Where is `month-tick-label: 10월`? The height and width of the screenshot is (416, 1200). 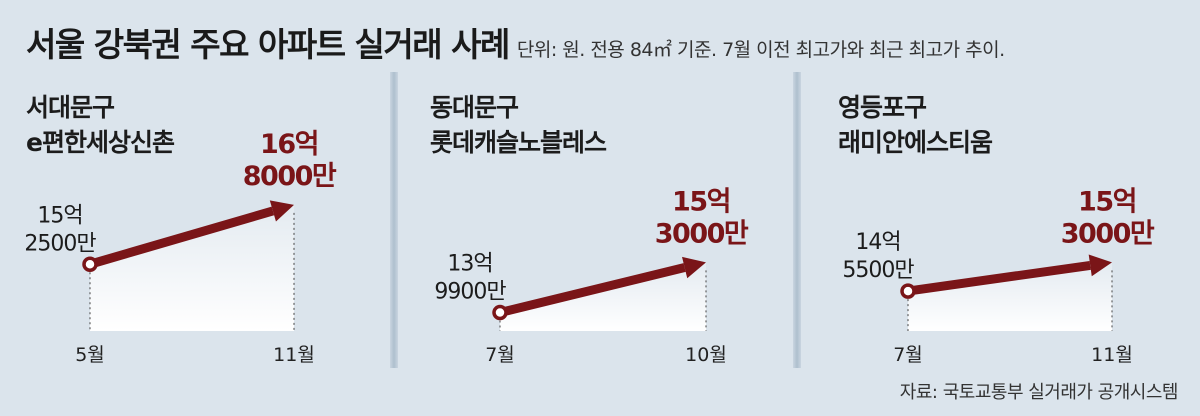
month-tick-label: 10월 is located at coordinates (706, 355).